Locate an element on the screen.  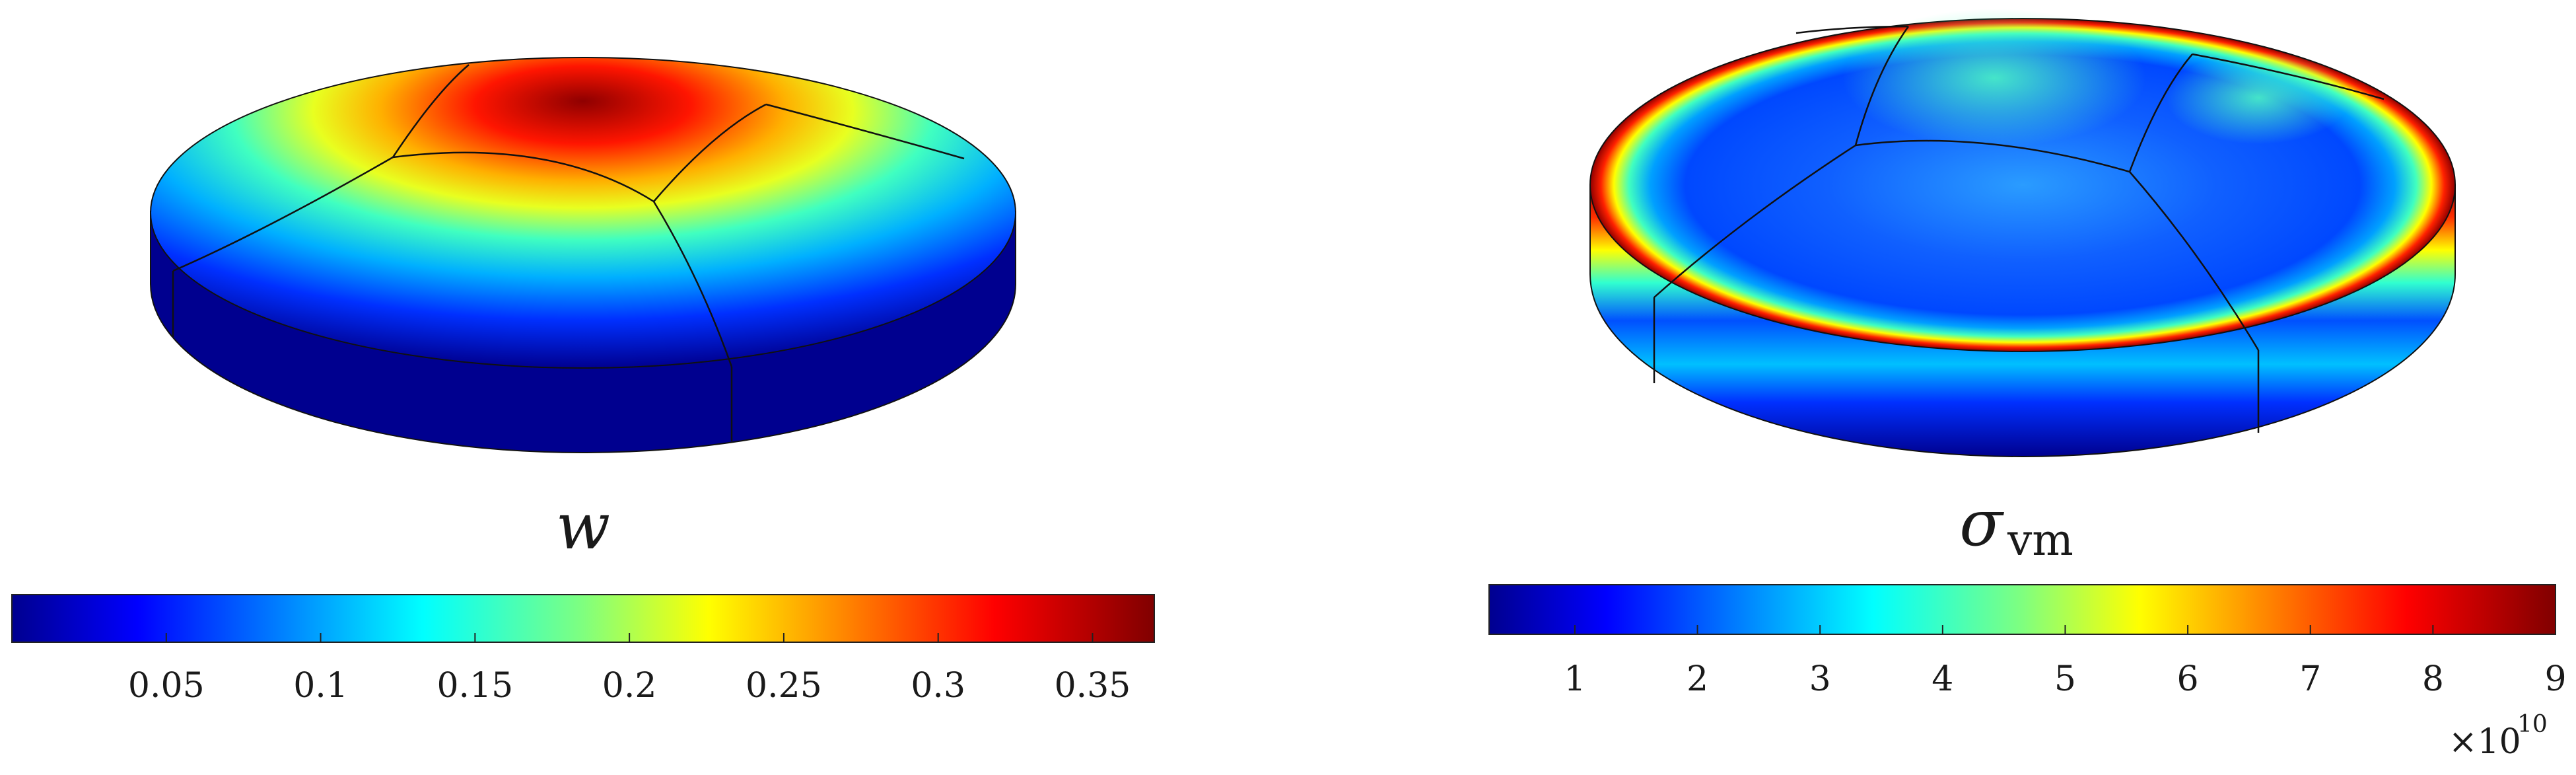
colorbar-w: 0.05 0.1 0.15 0.2 0.25 0.3 0.35 is located at coordinates (583, 650).